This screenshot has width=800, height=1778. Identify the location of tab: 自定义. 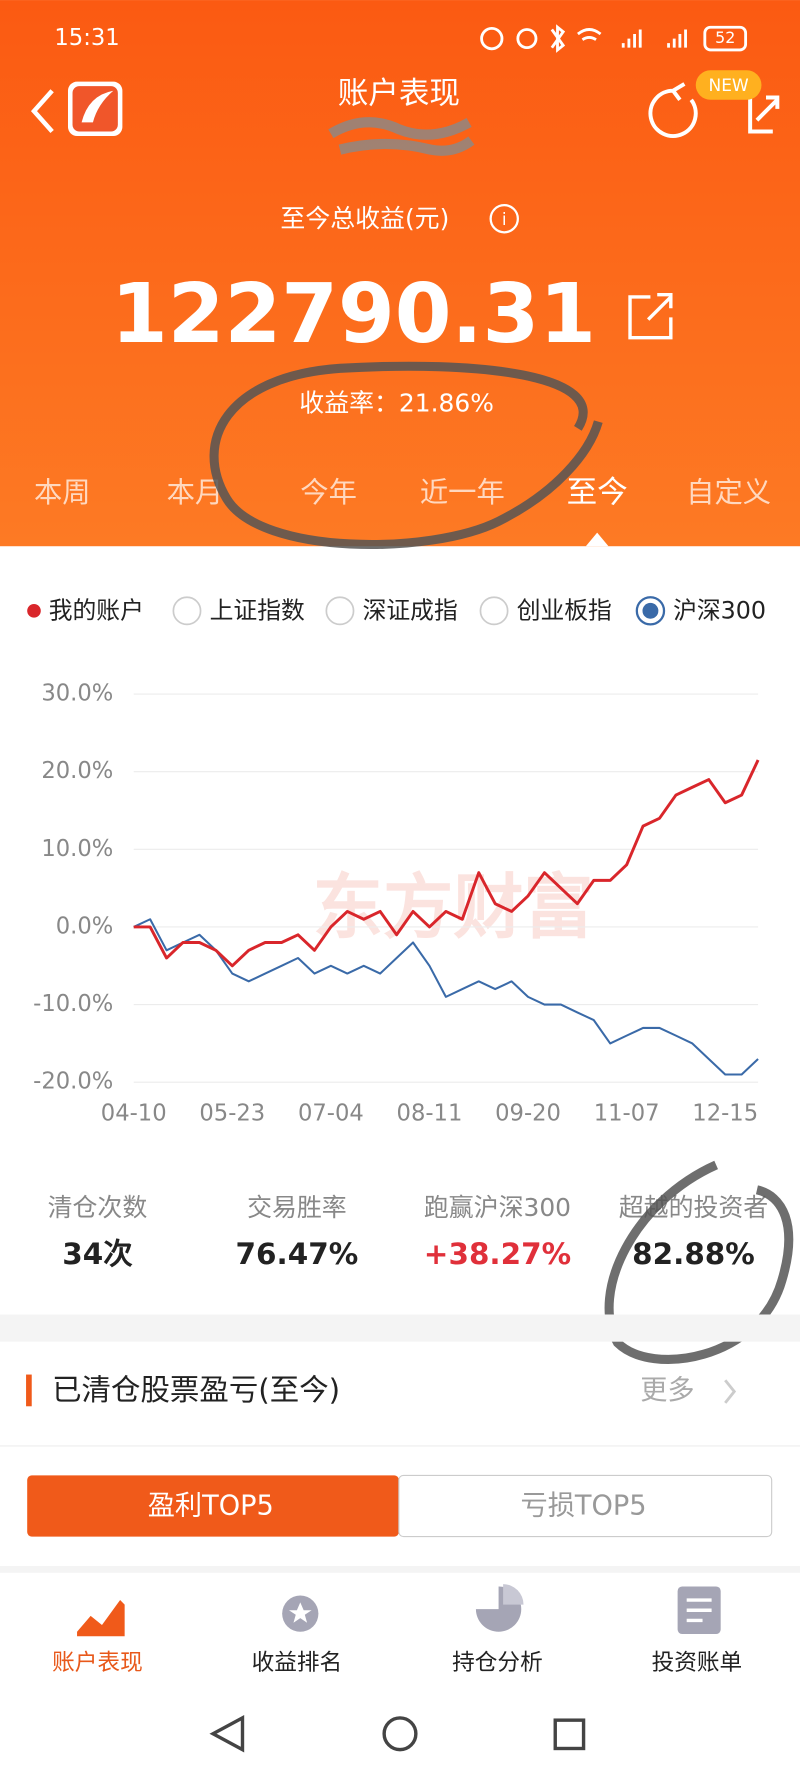
(728, 492).